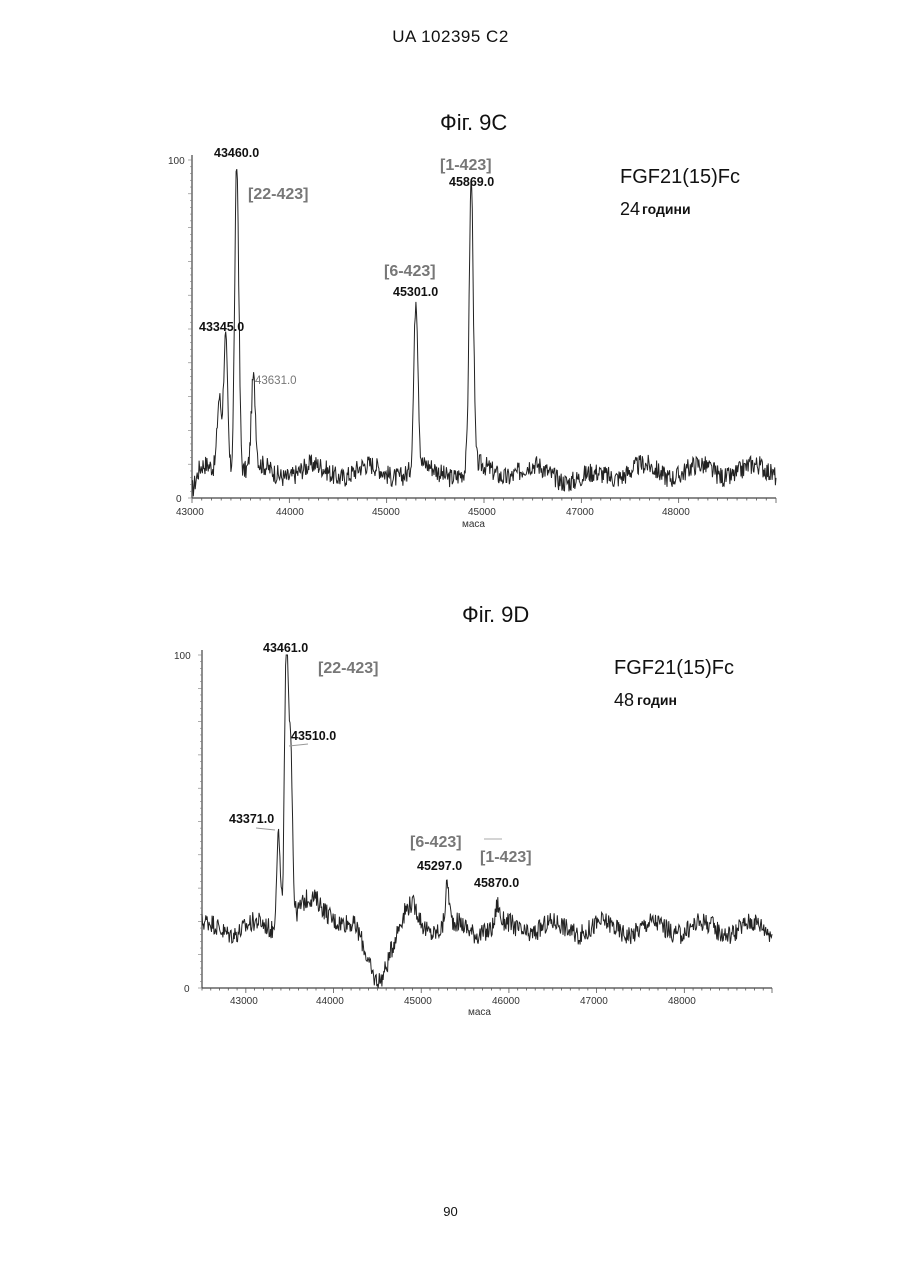 The image size is (901, 1273). What do you see at coordinates (313, 736) in the screenshot?
I see `peak-label: 43510.0` at bounding box center [313, 736].